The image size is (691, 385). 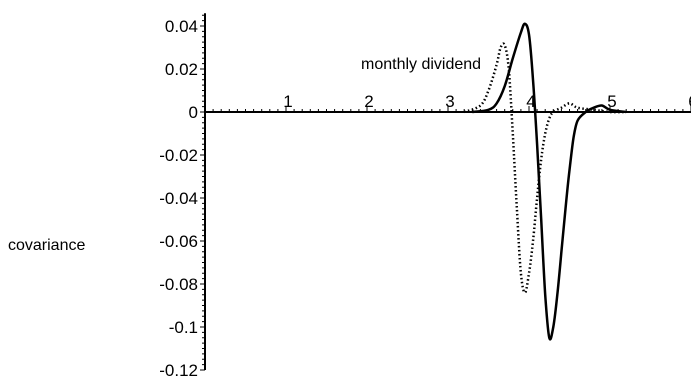 What do you see at coordinates (287, 101) in the screenshot?
I see `x-tick-label: 1` at bounding box center [287, 101].